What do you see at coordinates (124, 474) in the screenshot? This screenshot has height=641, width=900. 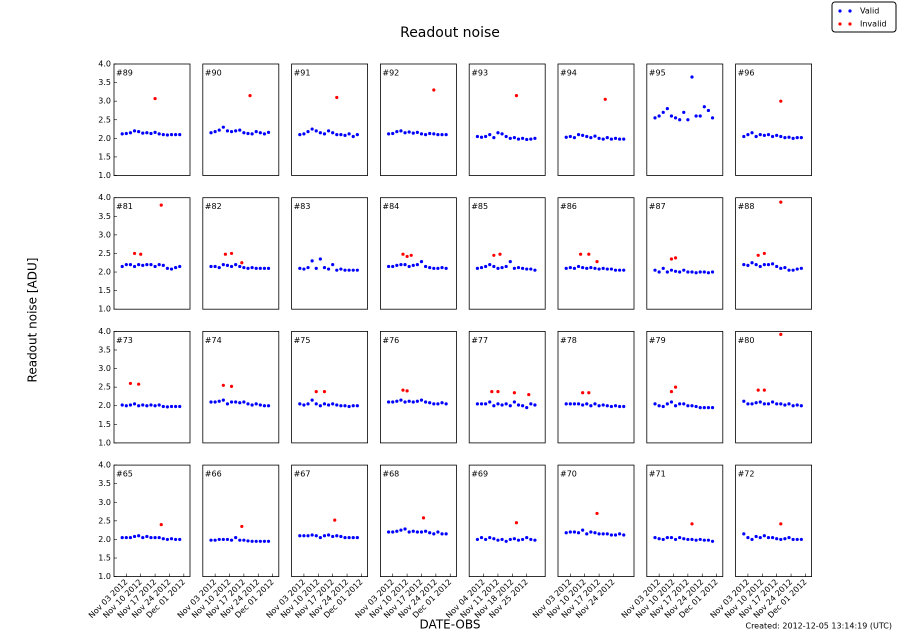 I see `panel-title: #65` at bounding box center [124, 474].